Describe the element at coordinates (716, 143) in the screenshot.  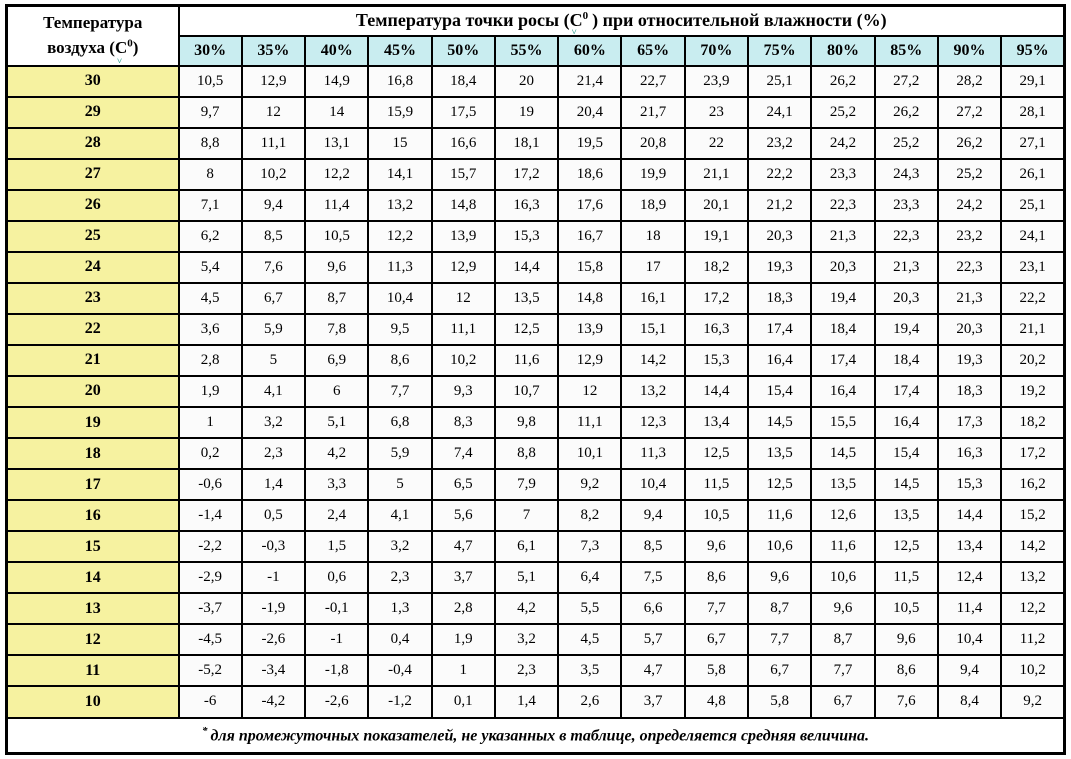
I see `dew-point-cell: 22` at that location.